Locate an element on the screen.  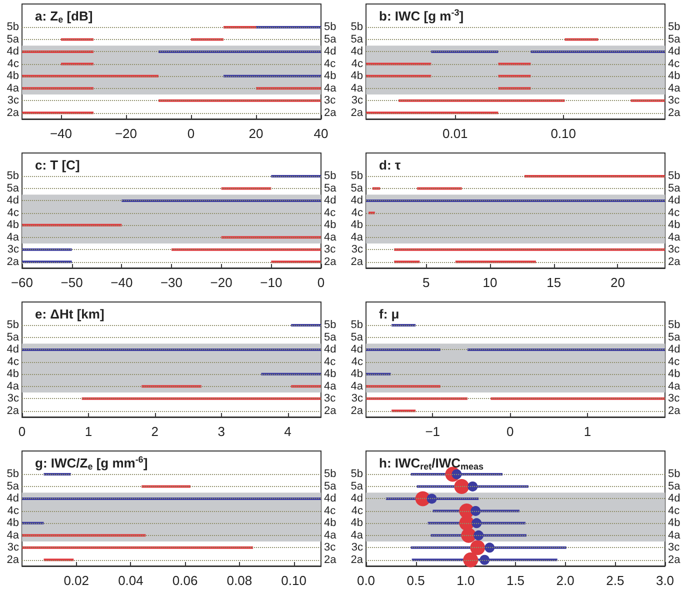
x-tick-label: −20 is located at coordinates (221, 282).